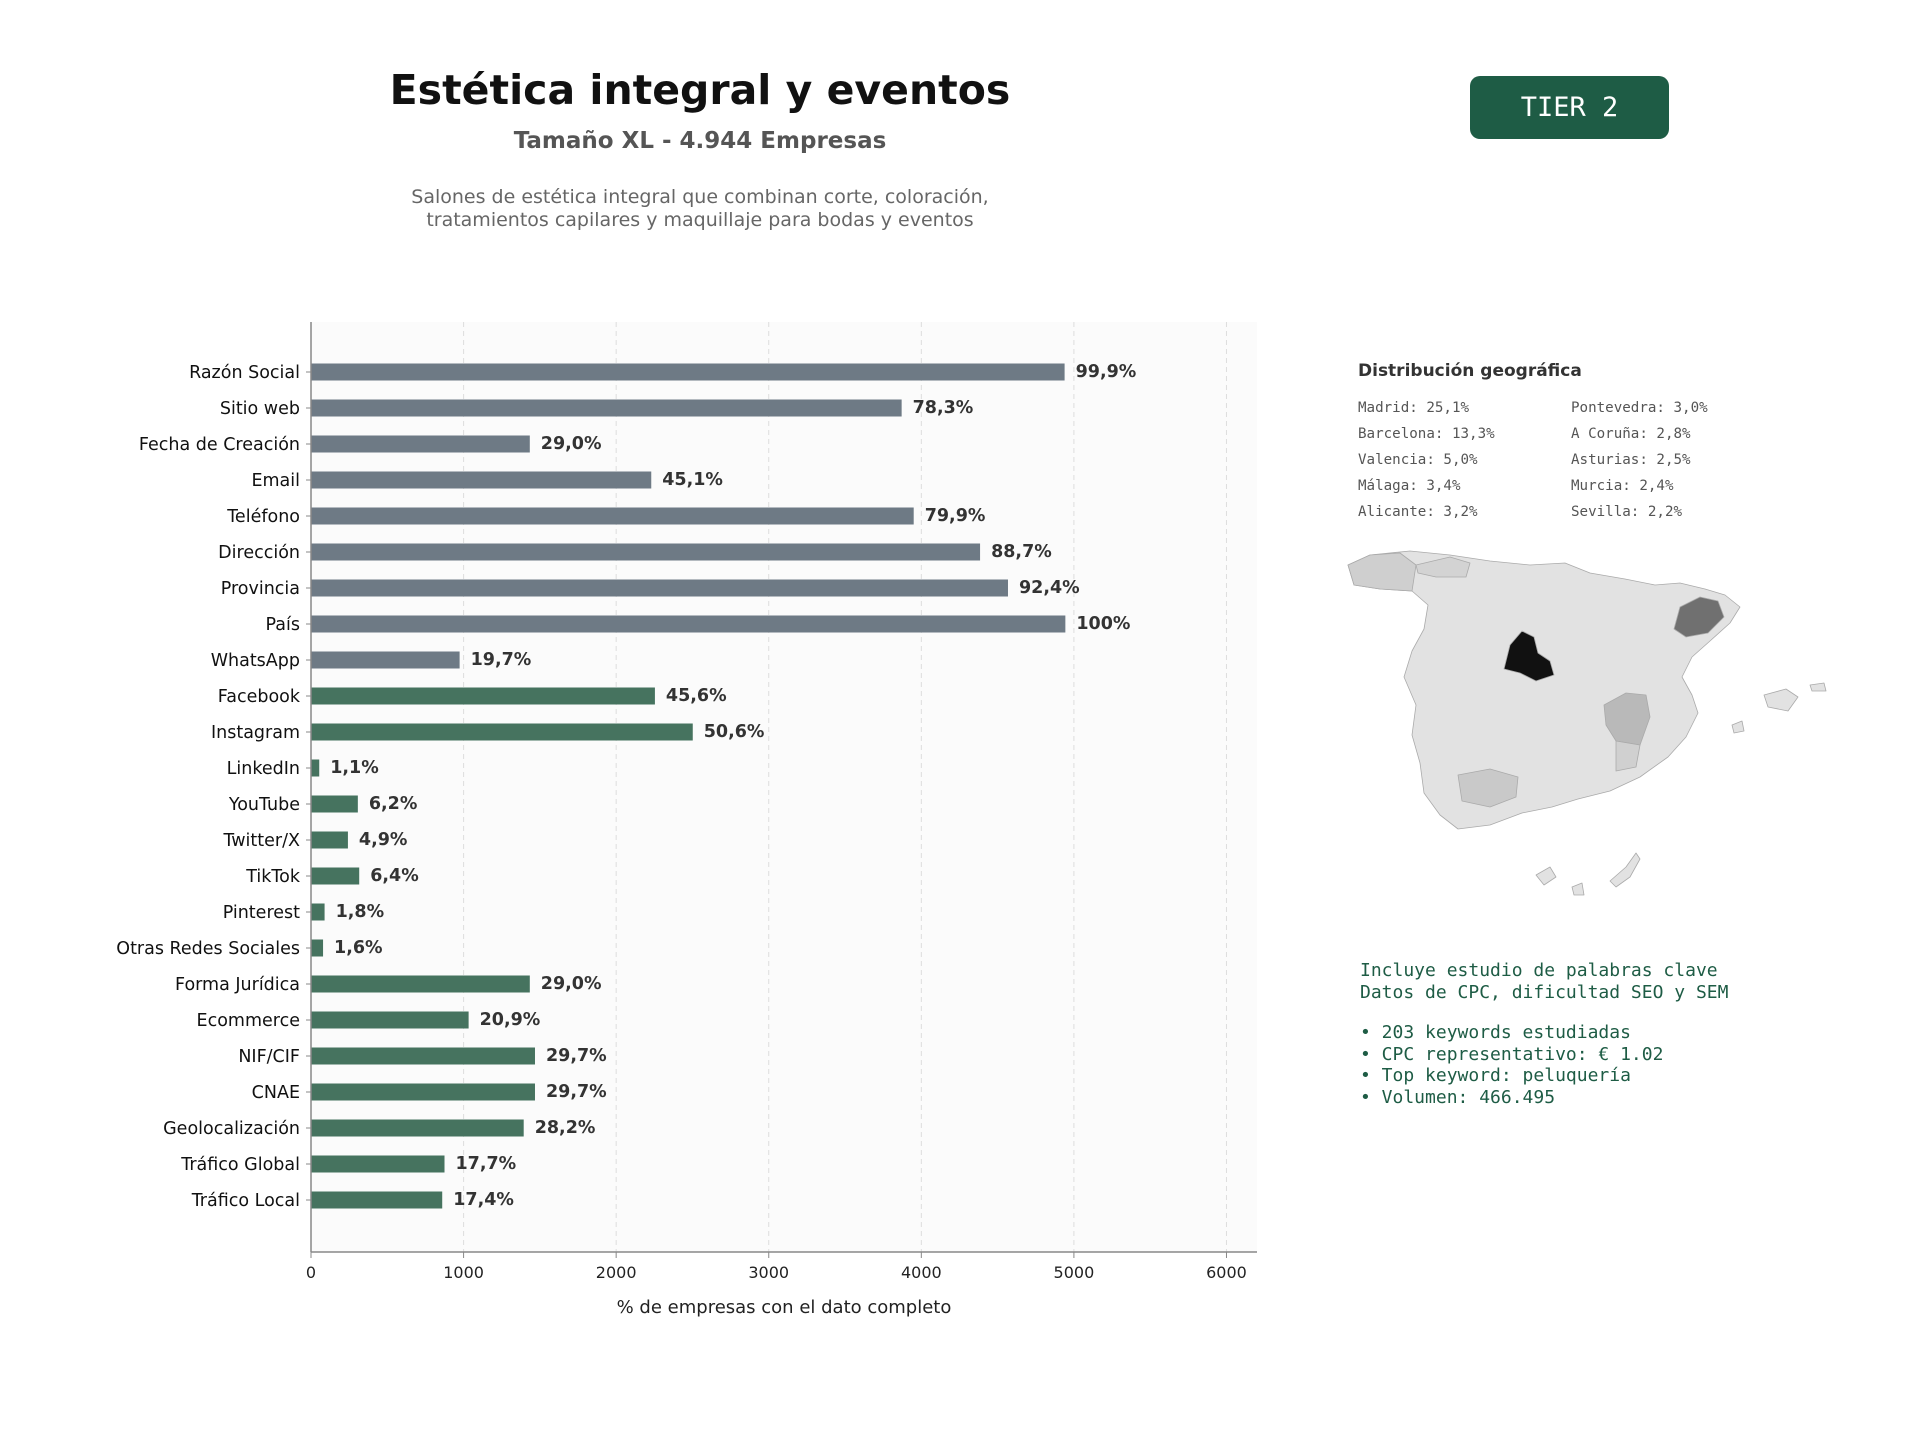 This screenshot has height=1440, width=1920. I want to click on geo-item: Madrid: 25,1%, so click(1414, 408).